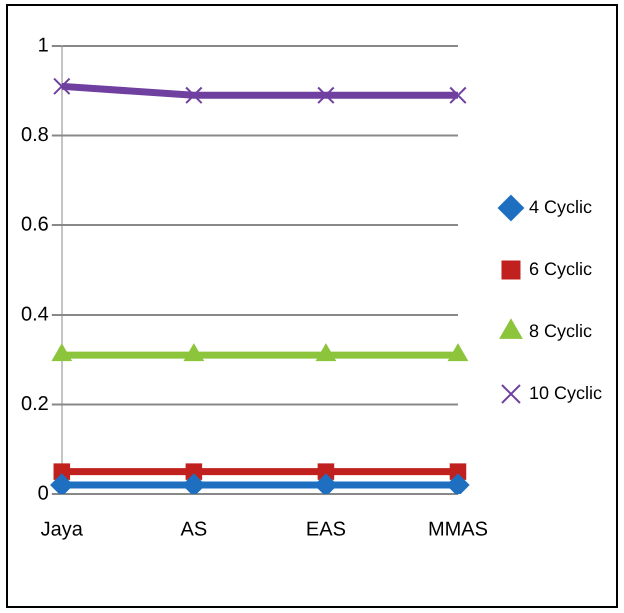 This screenshot has width=624, height=613. What do you see at coordinates (43, 45) in the screenshot?
I see `y-tick-label: 1` at bounding box center [43, 45].